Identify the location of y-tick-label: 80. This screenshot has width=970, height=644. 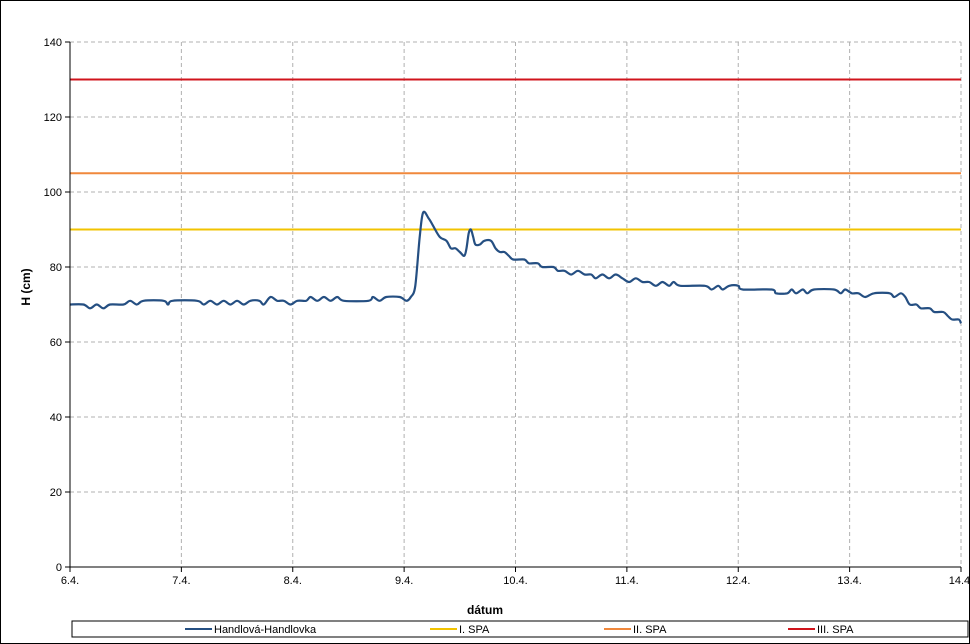
(56, 268).